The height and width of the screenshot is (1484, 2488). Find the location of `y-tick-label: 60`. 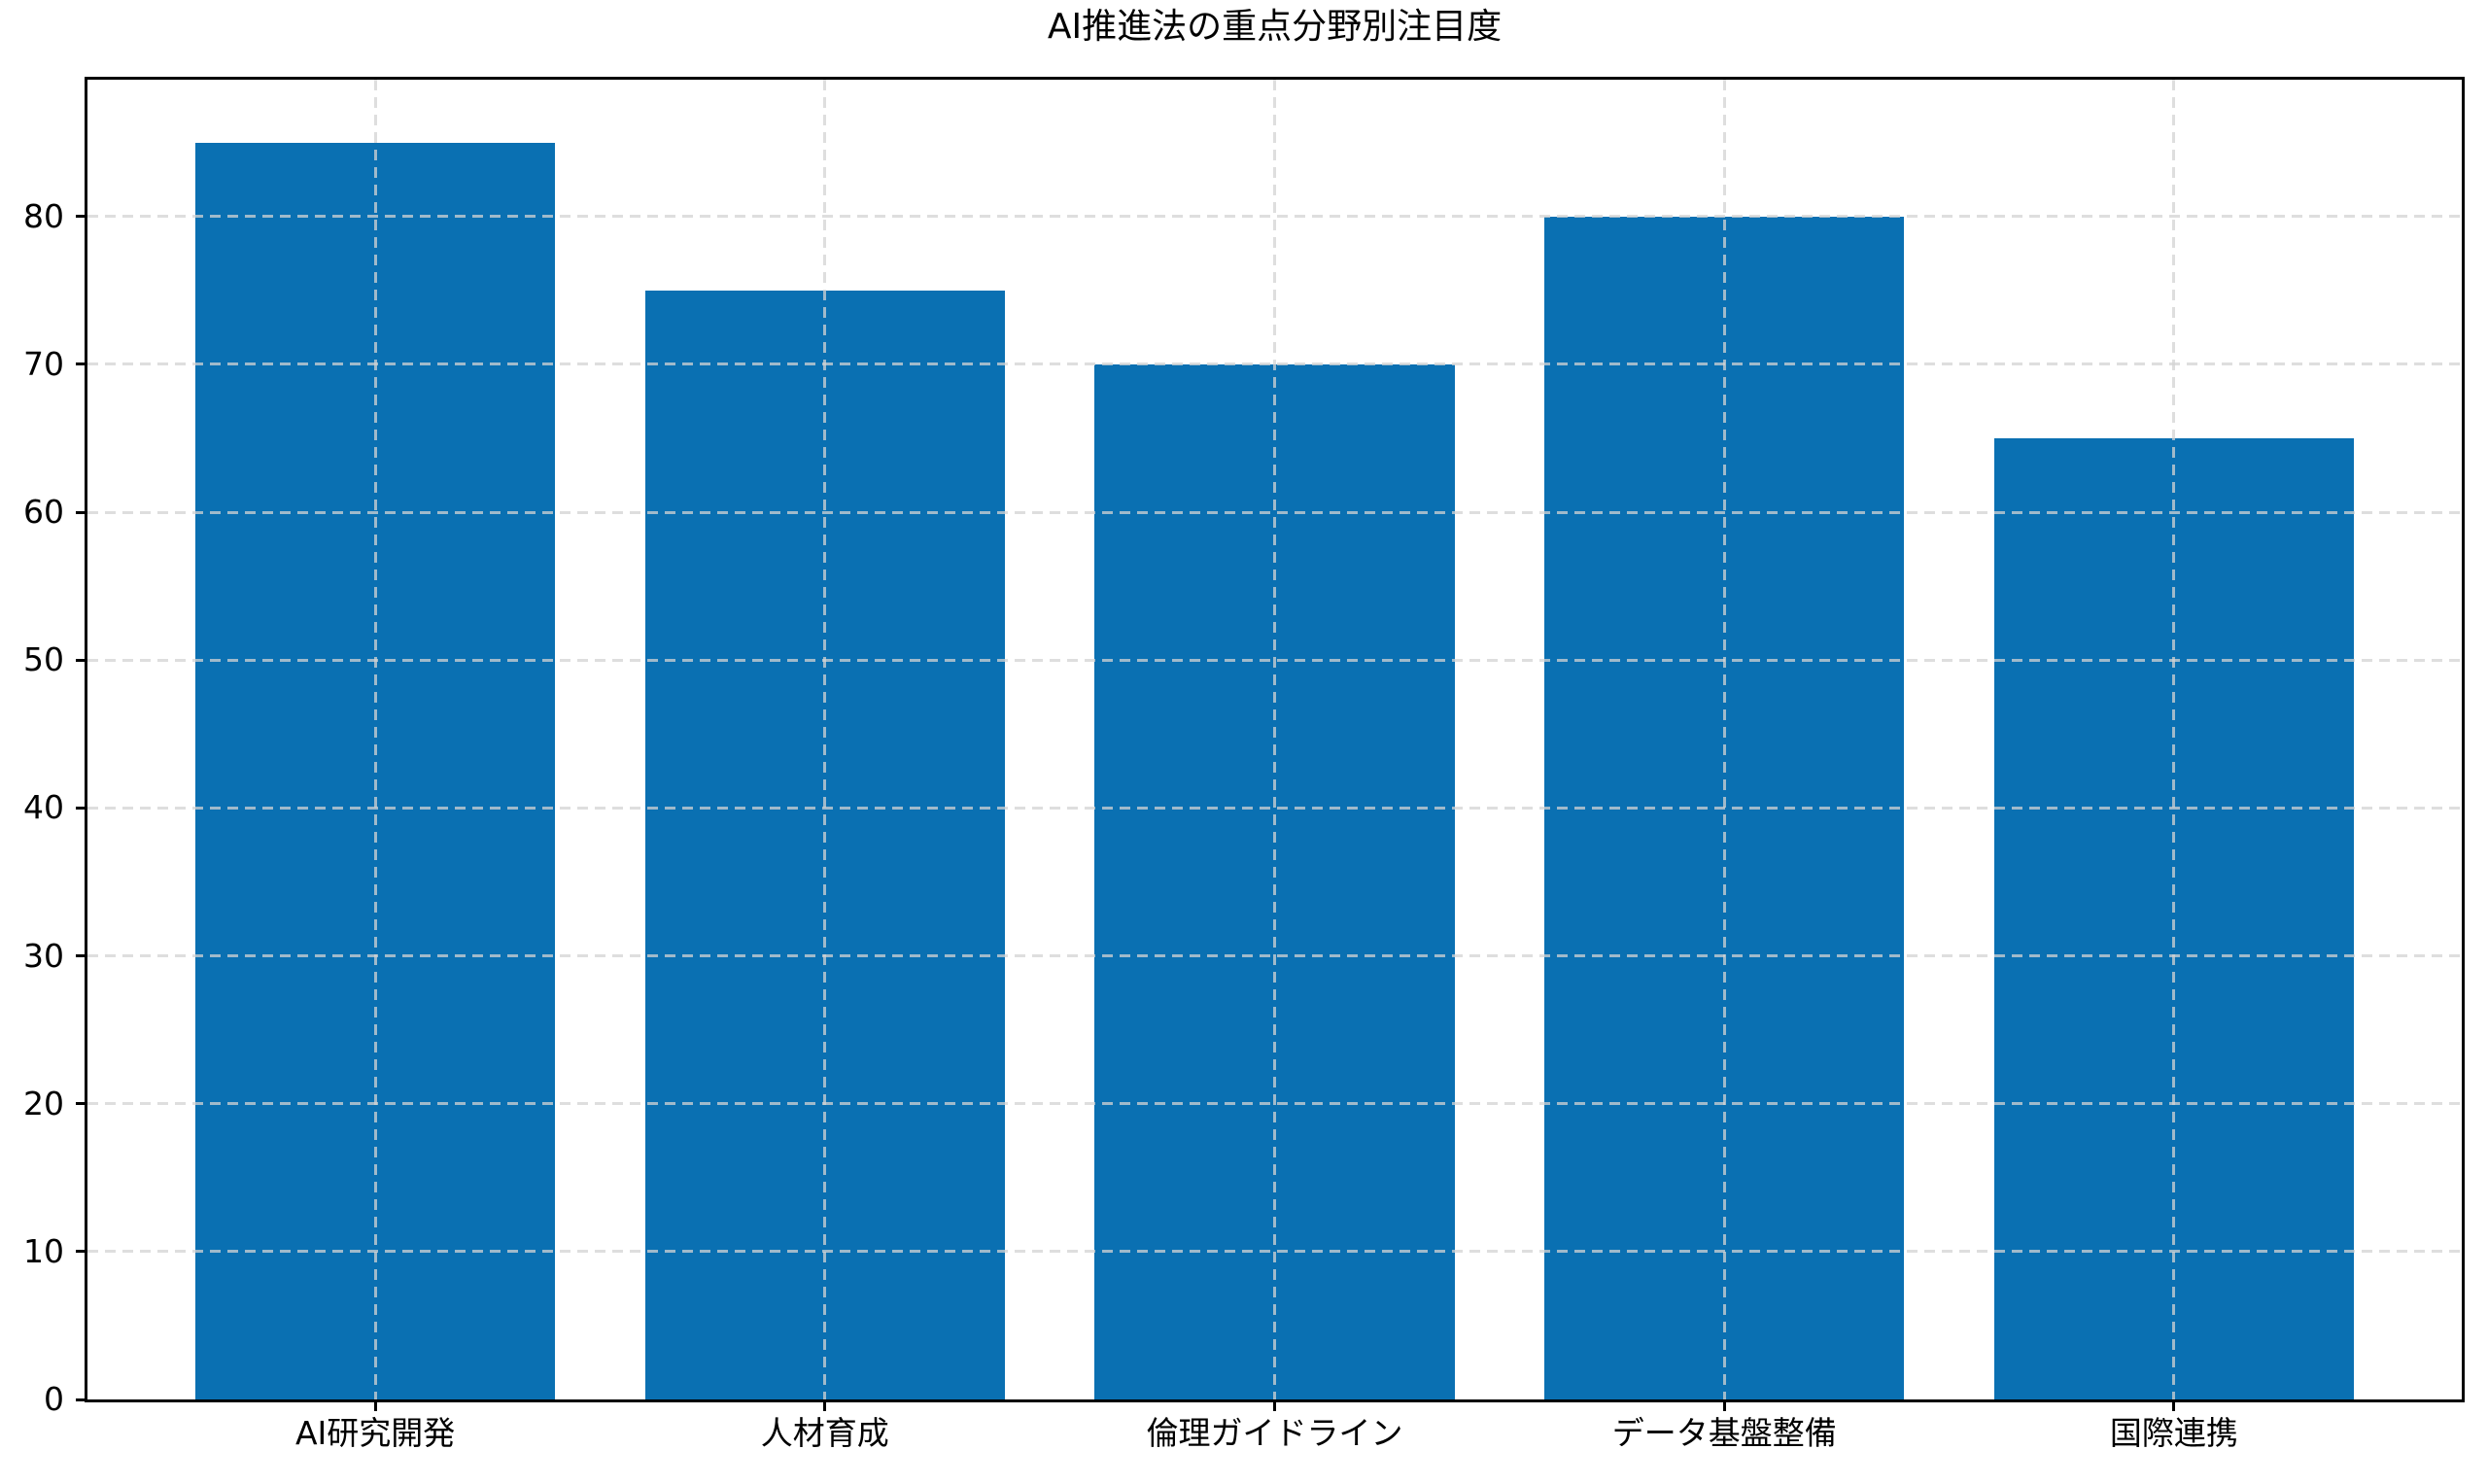

y-tick-label: 60 is located at coordinates (43, 512).